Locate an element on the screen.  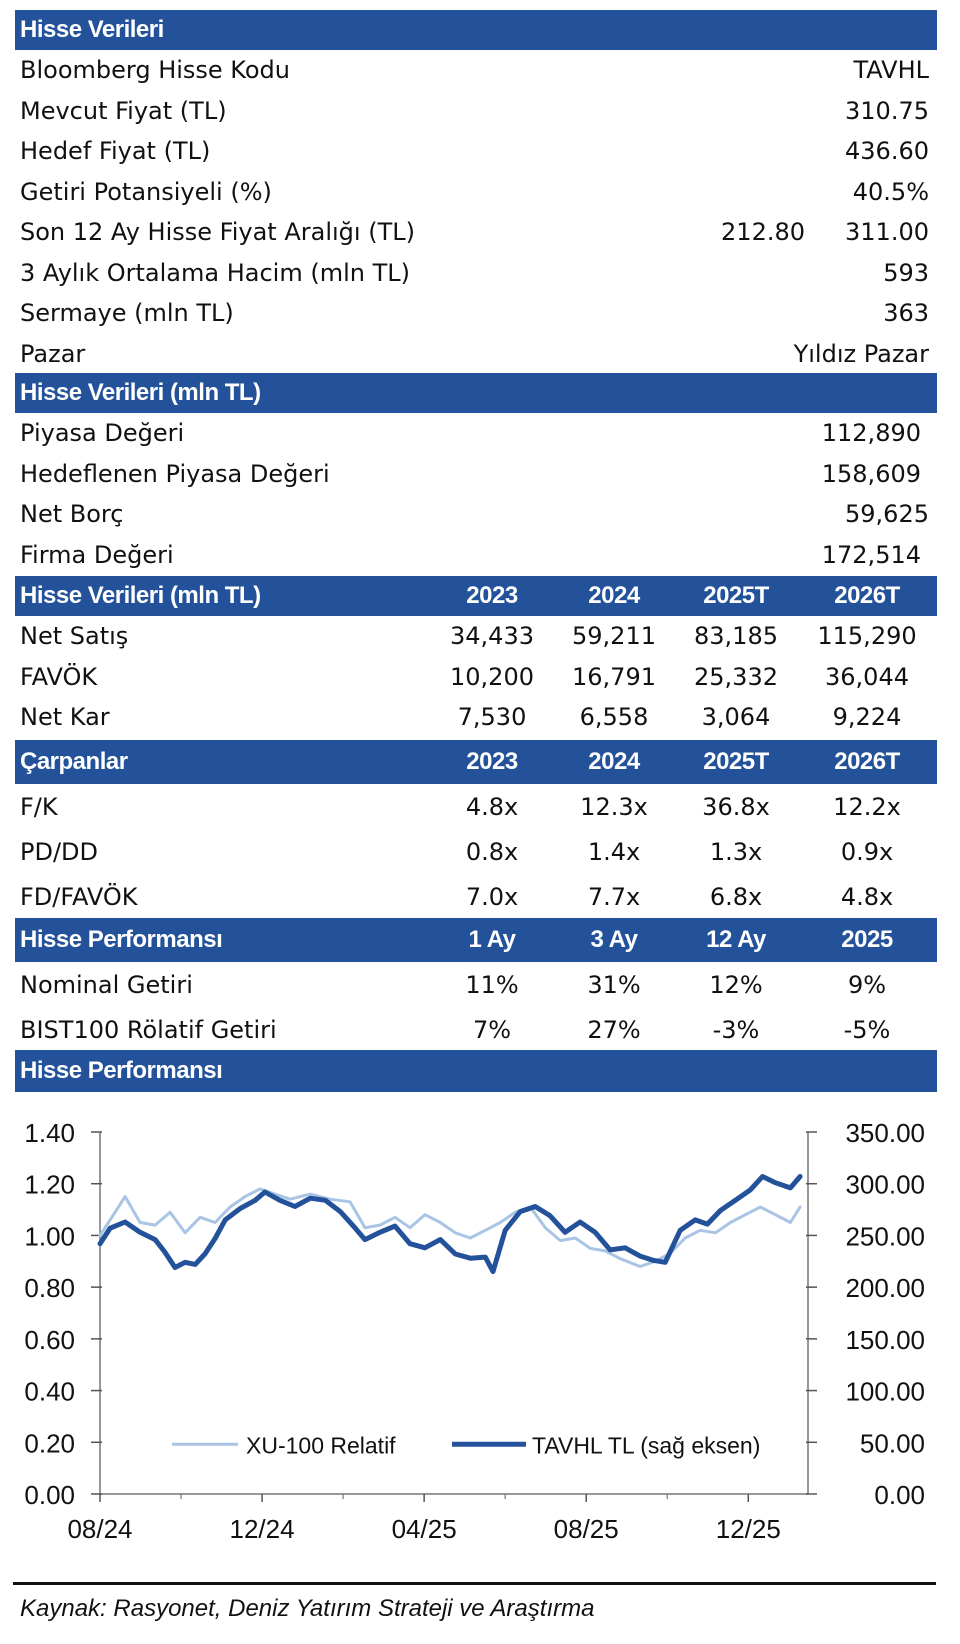
table-row: FD/FAVÖK 7.0x 7.7x 6.8x 4.8x is located at coordinates (476, 896).